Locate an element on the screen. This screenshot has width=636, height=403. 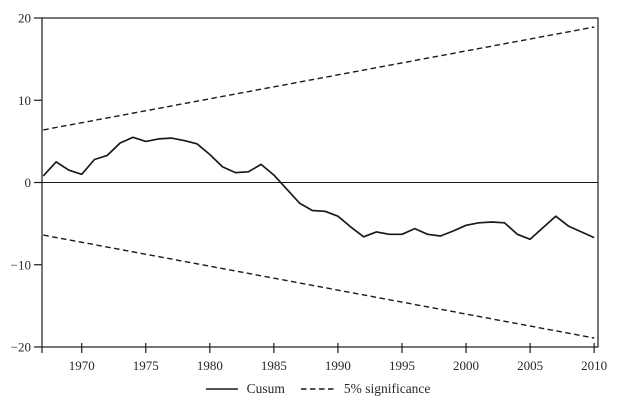
y-axis-tick-label: −20 is located at coordinates (21, 347).